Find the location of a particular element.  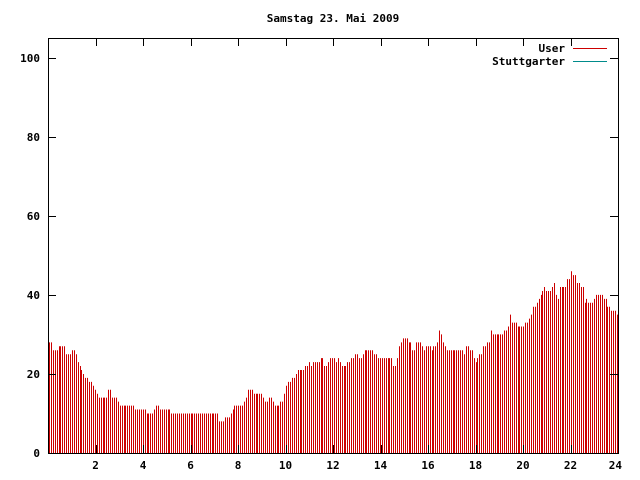

x-tick-label: 8 is located at coordinates (238, 465).